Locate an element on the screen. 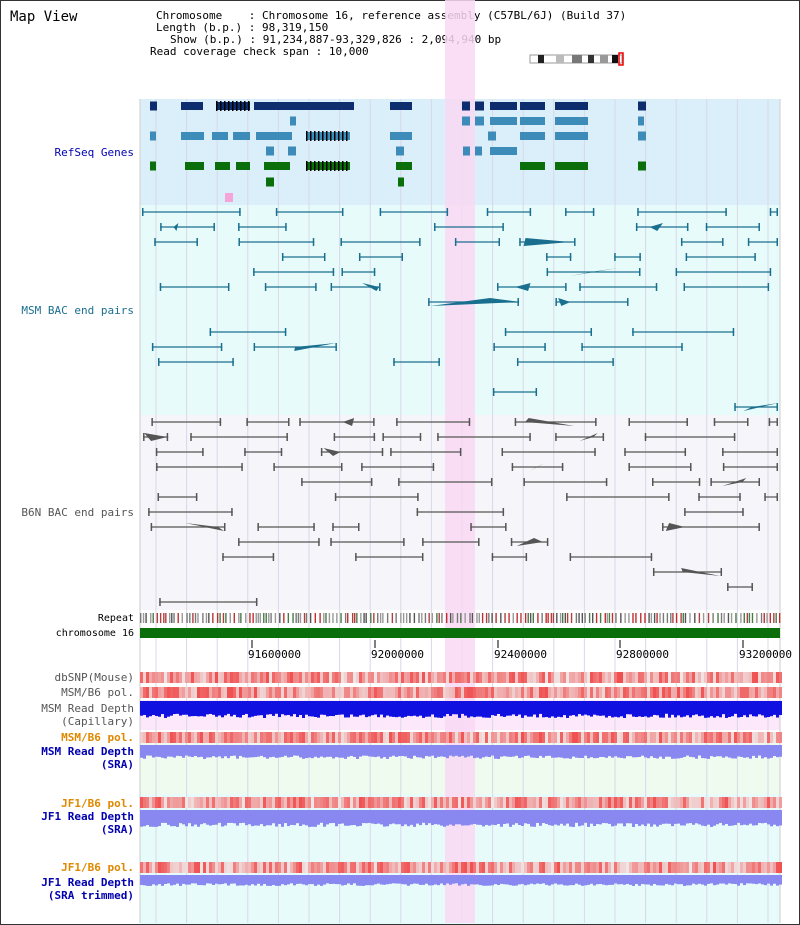 The image size is (800, 925). refseq-track-label: RefSeq Genes is located at coordinates (94, 152).